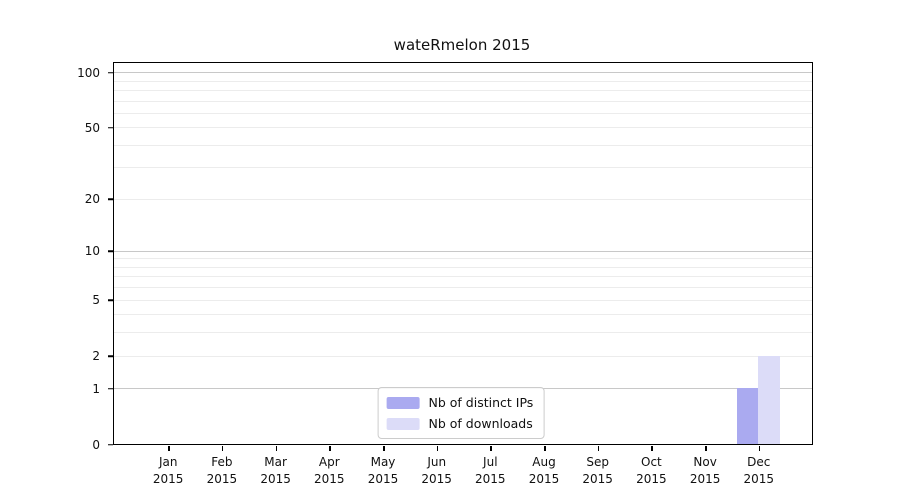 This screenshot has height=500, width=900. Describe the element at coordinates (330, 448) in the screenshot. I see `xtick-mark-apr-2015` at that location.